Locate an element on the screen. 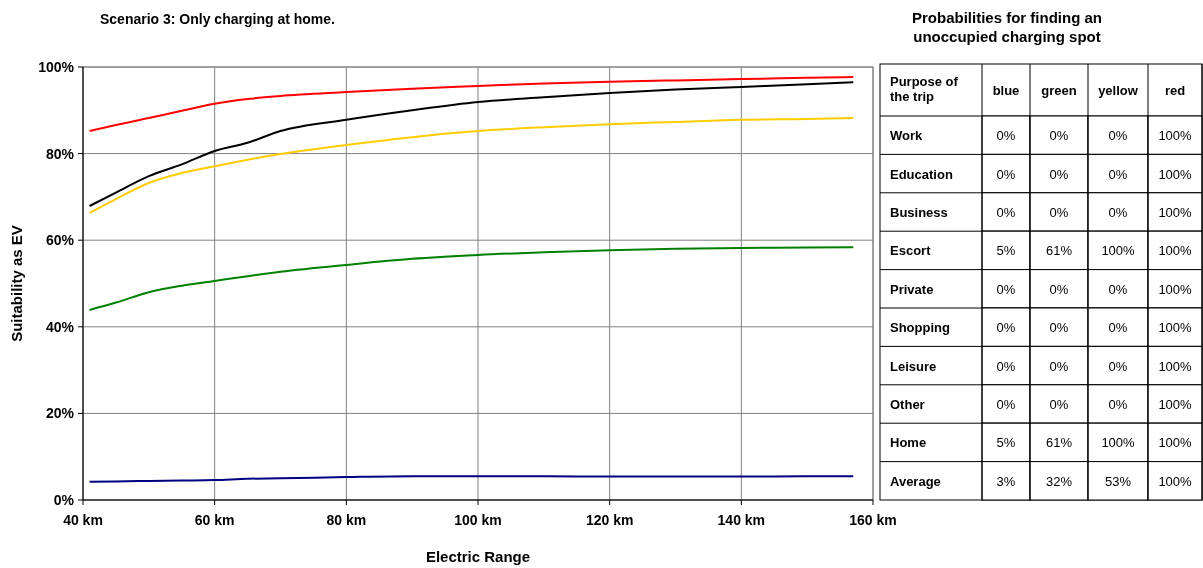 Image resolution: width=1203 pixels, height=568 pixels. y-tick-label: Education is located at coordinates (921, 174).